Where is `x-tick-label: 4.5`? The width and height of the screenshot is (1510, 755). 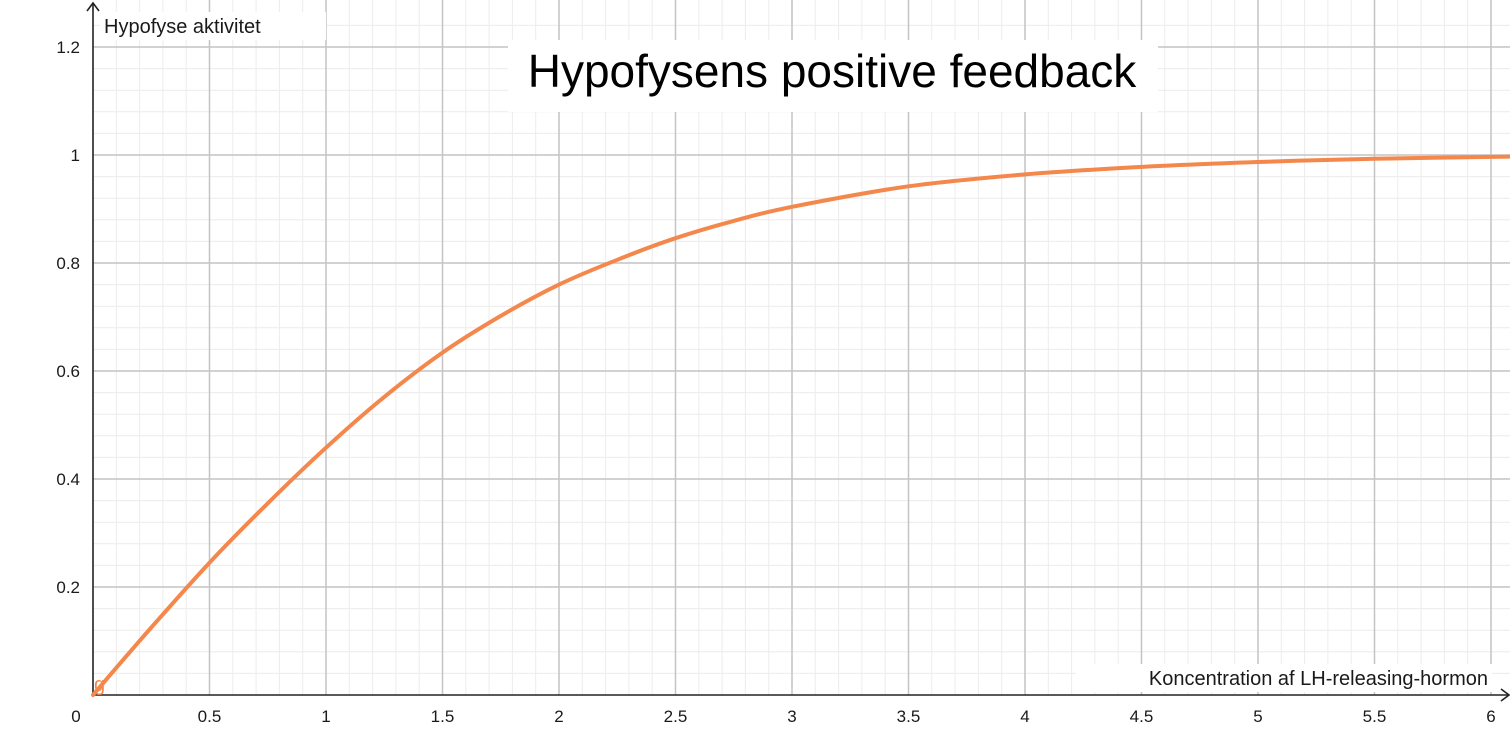 x-tick-label: 4.5 is located at coordinates (1142, 716).